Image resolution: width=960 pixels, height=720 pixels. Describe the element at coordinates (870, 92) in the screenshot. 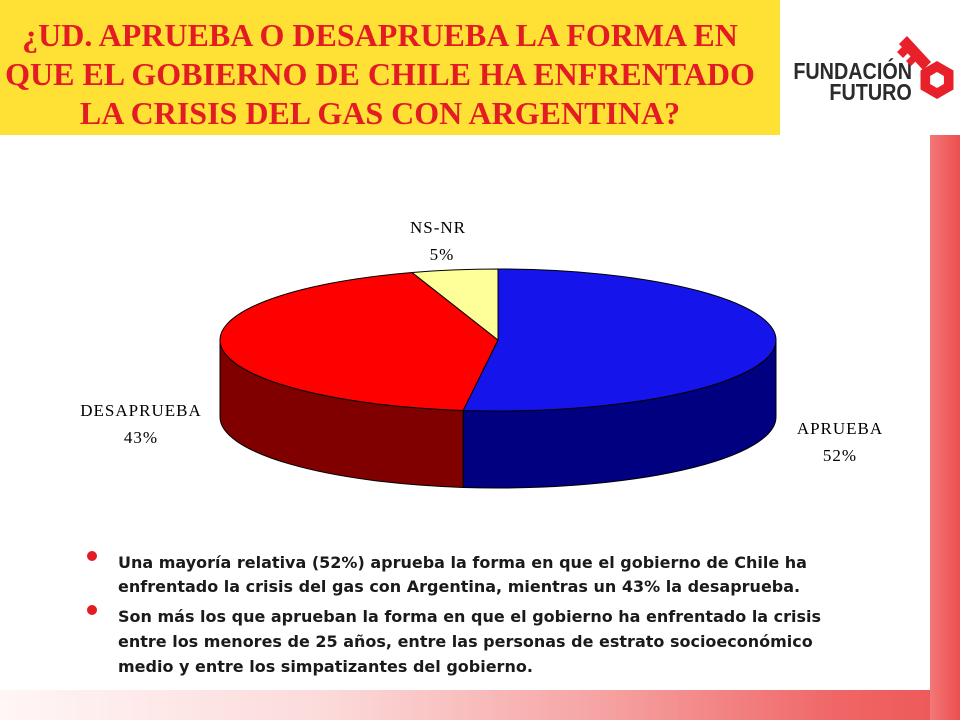

I see `logo-text-futuro: FUTURO` at that location.